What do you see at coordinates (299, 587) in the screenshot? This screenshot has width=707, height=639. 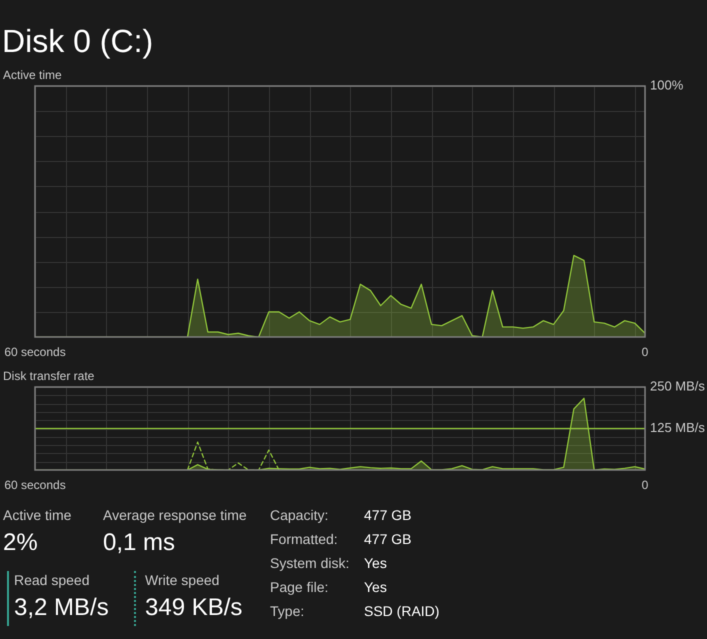 I see `text: Page file:` at bounding box center [299, 587].